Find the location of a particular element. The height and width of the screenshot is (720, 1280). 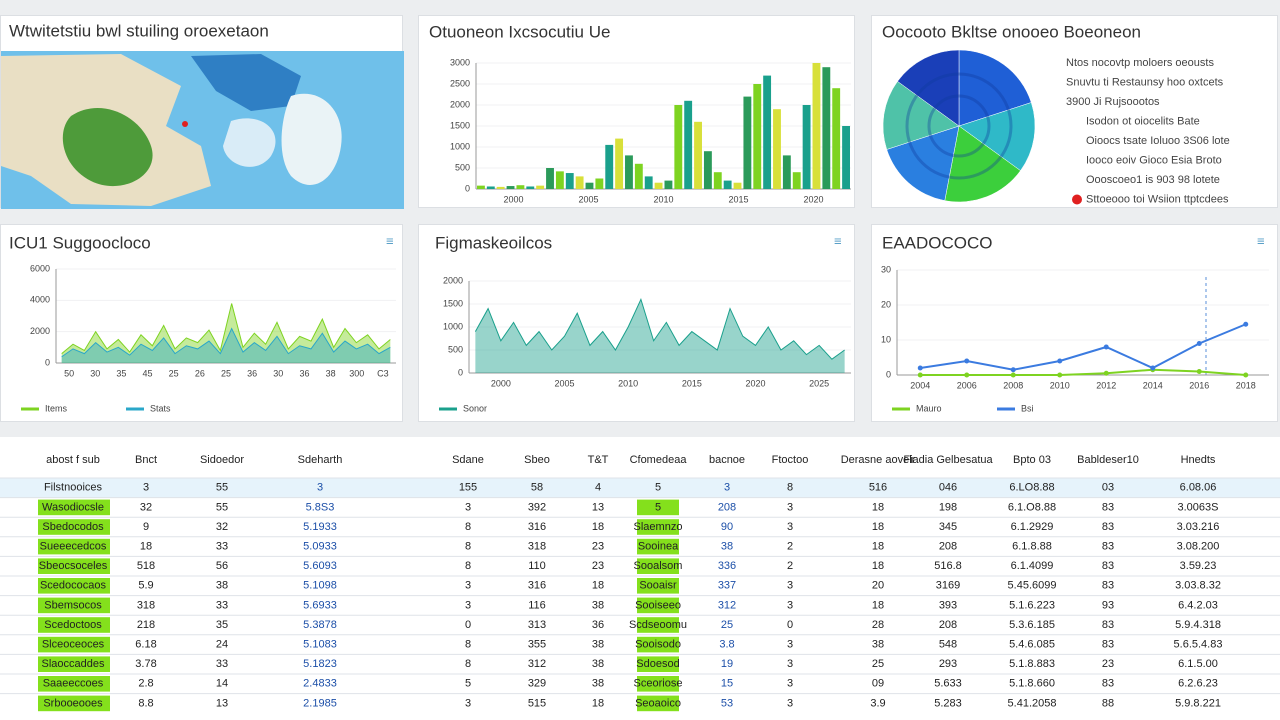

y-tick-label: 2000 is located at coordinates (453, 280).